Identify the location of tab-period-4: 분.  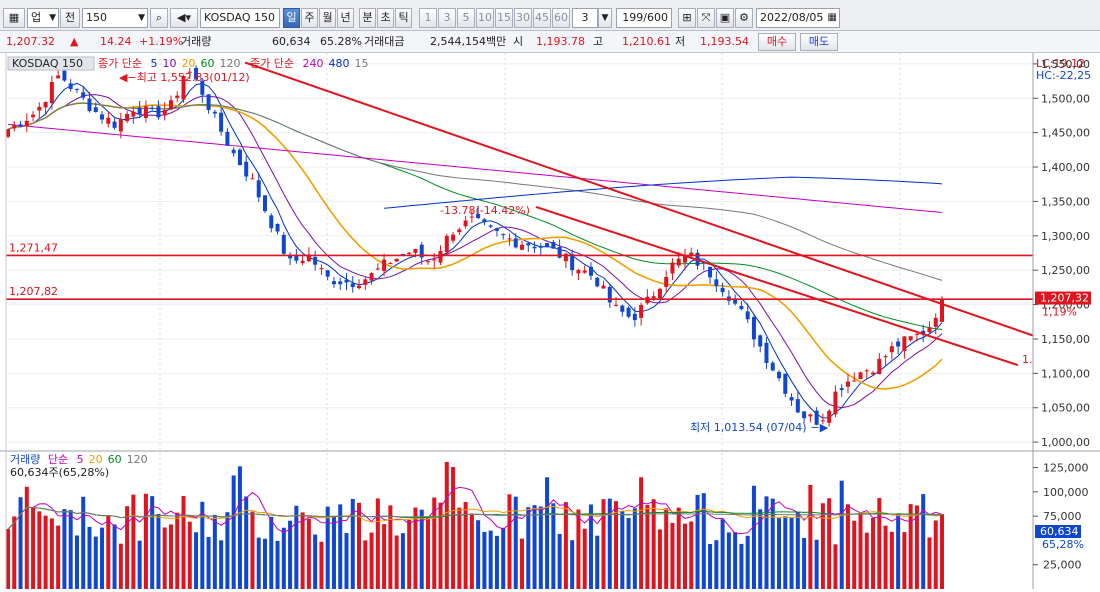
(367, 18).